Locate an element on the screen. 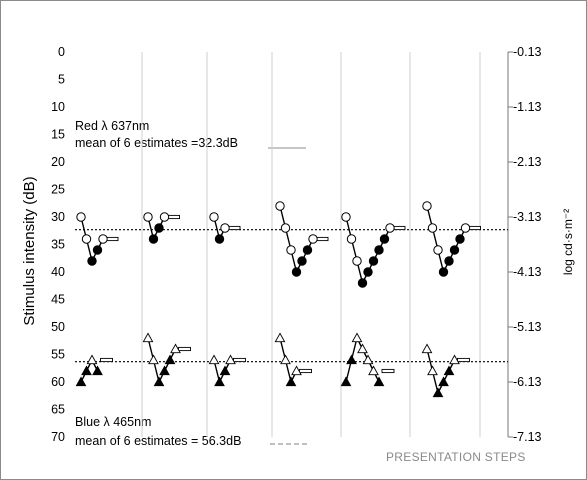  y-tick-label-left: 5 is located at coordinates (61, 80).